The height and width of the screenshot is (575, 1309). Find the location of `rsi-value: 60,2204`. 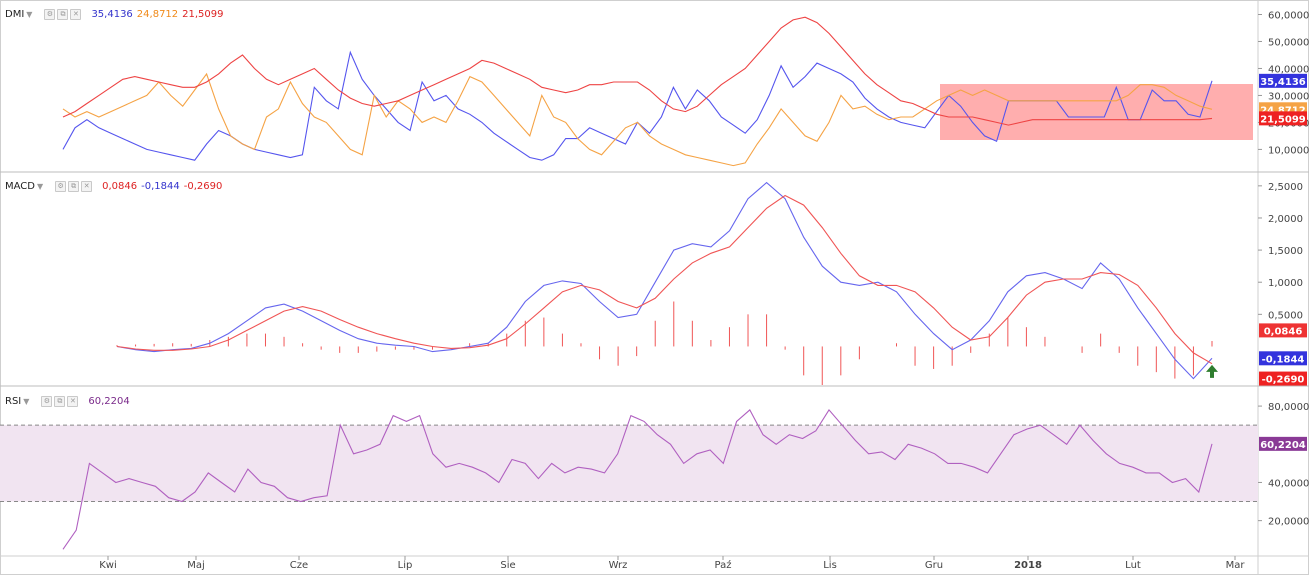

rsi-value: 60,2204 is located at coordinates (109, 401).